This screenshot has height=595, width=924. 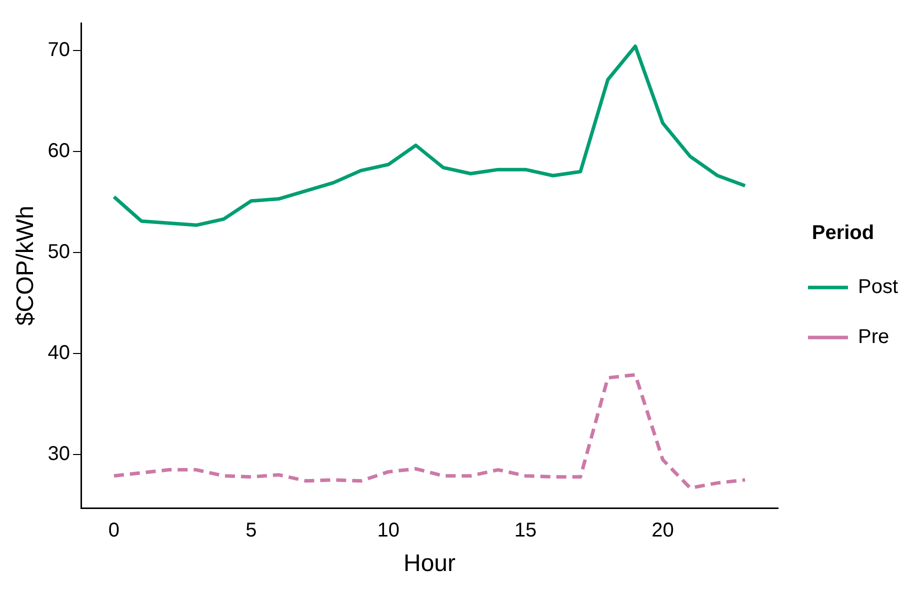 I want to click on x-tick-label: 0, so click(x=114, y=531).